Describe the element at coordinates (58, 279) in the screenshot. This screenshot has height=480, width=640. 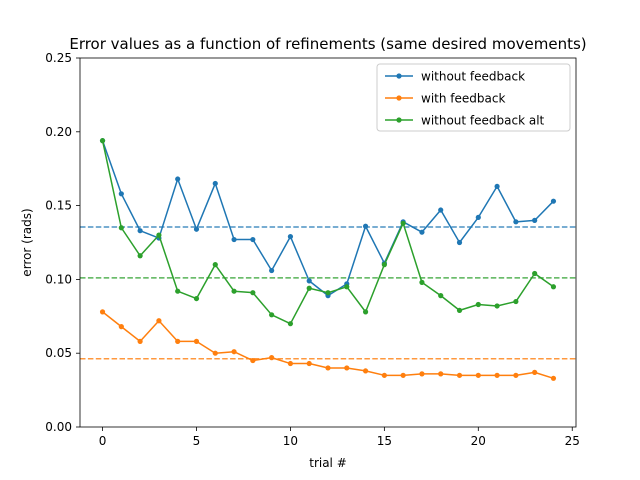
I see `y-tick-label-2: 0.10` at that location.